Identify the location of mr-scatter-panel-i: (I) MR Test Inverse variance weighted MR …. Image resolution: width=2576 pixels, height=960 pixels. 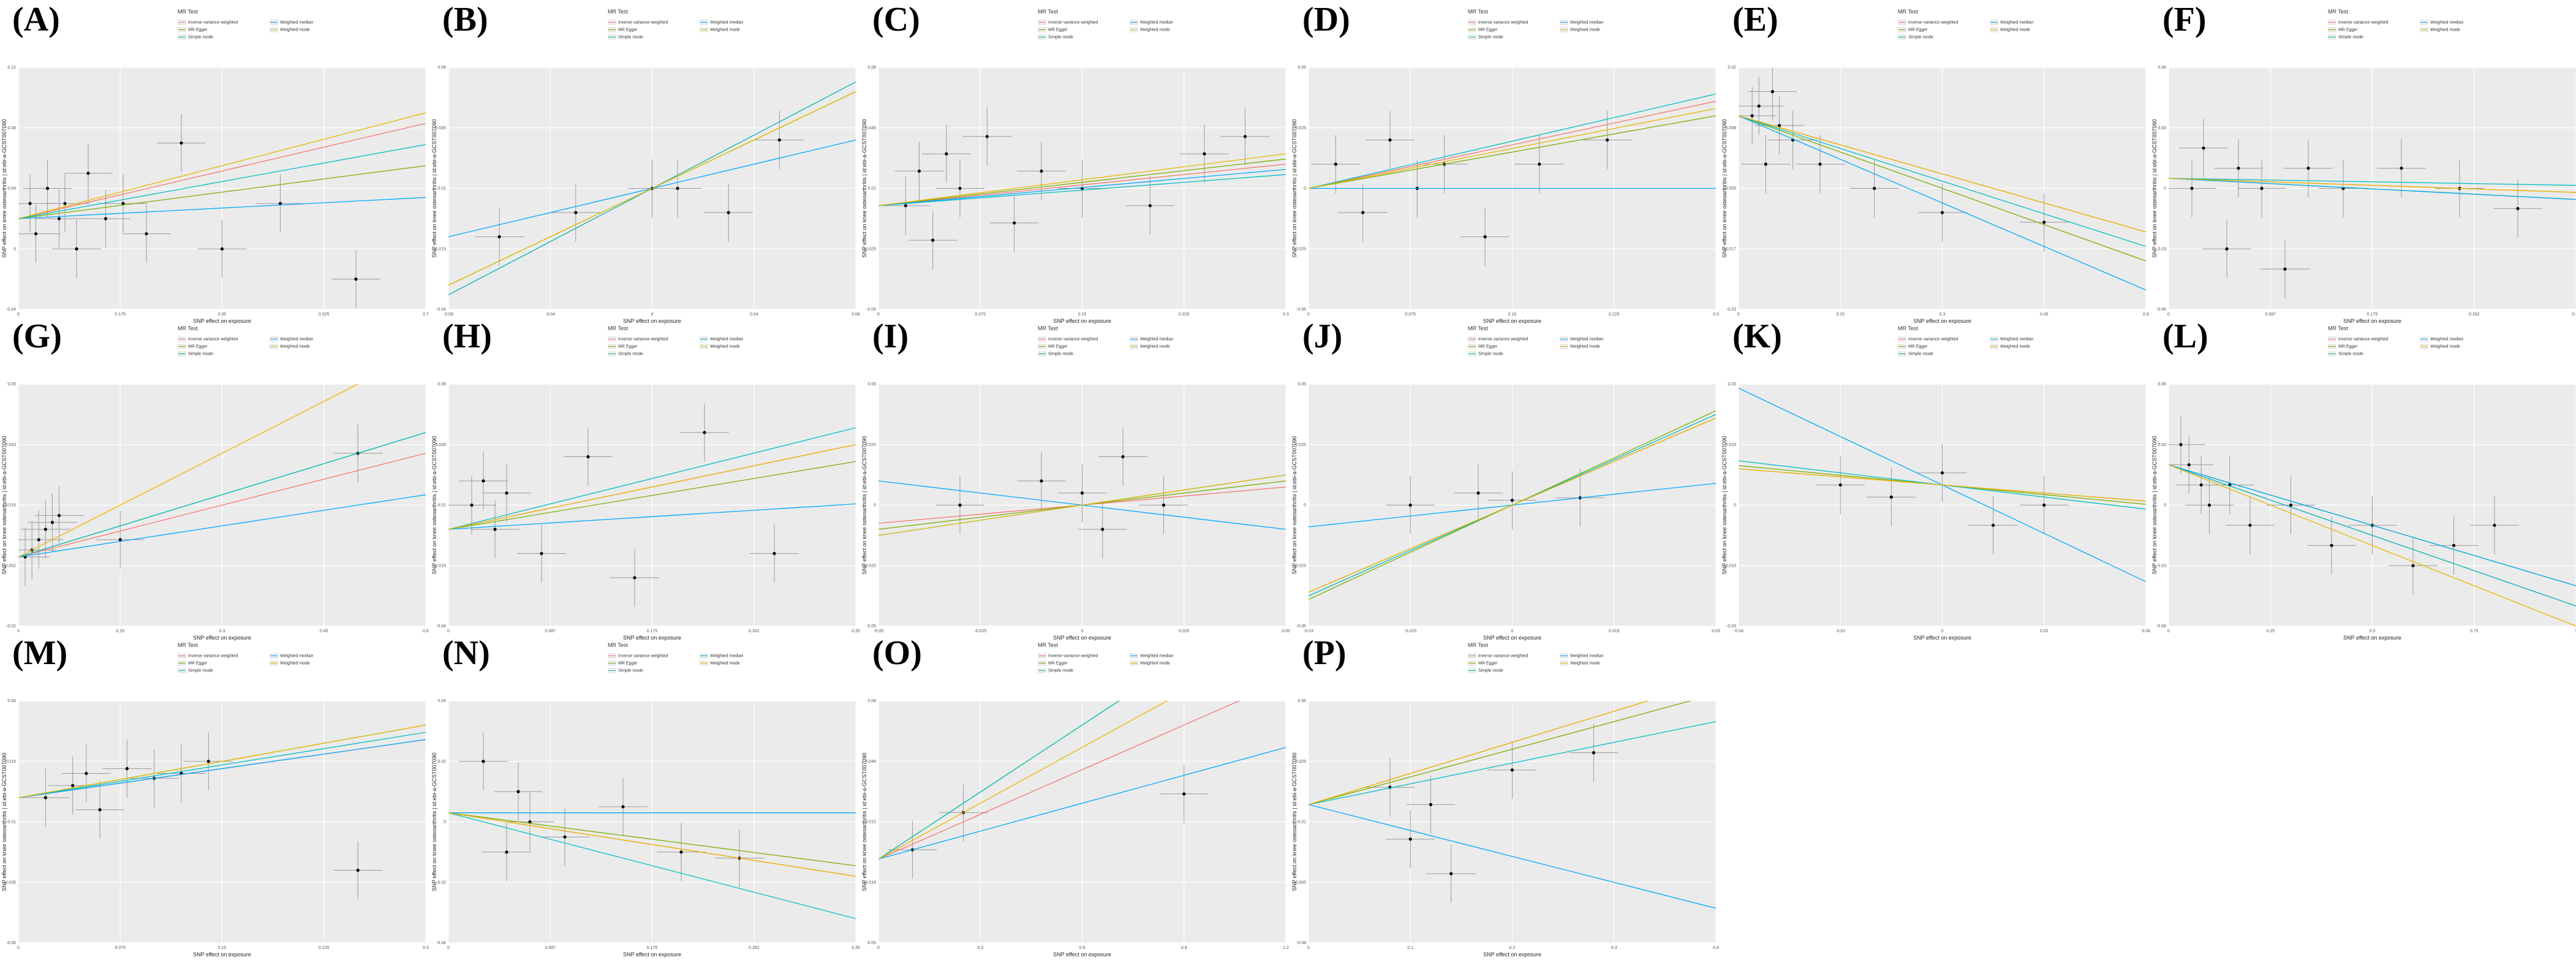
(1075, 479).